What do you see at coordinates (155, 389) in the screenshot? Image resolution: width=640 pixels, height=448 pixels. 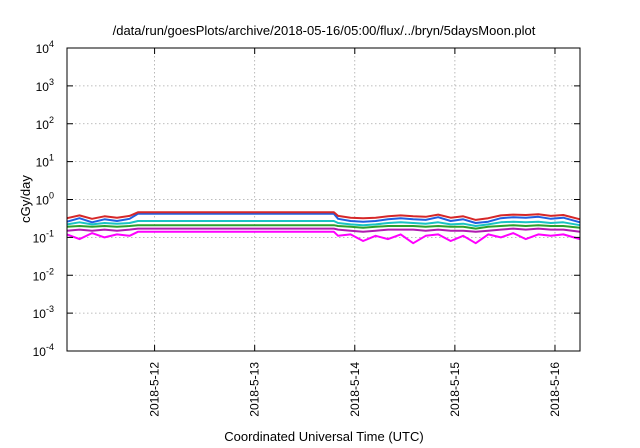 I see `x-tick-label: 2018-5-12` at bounding box center [155, 389].